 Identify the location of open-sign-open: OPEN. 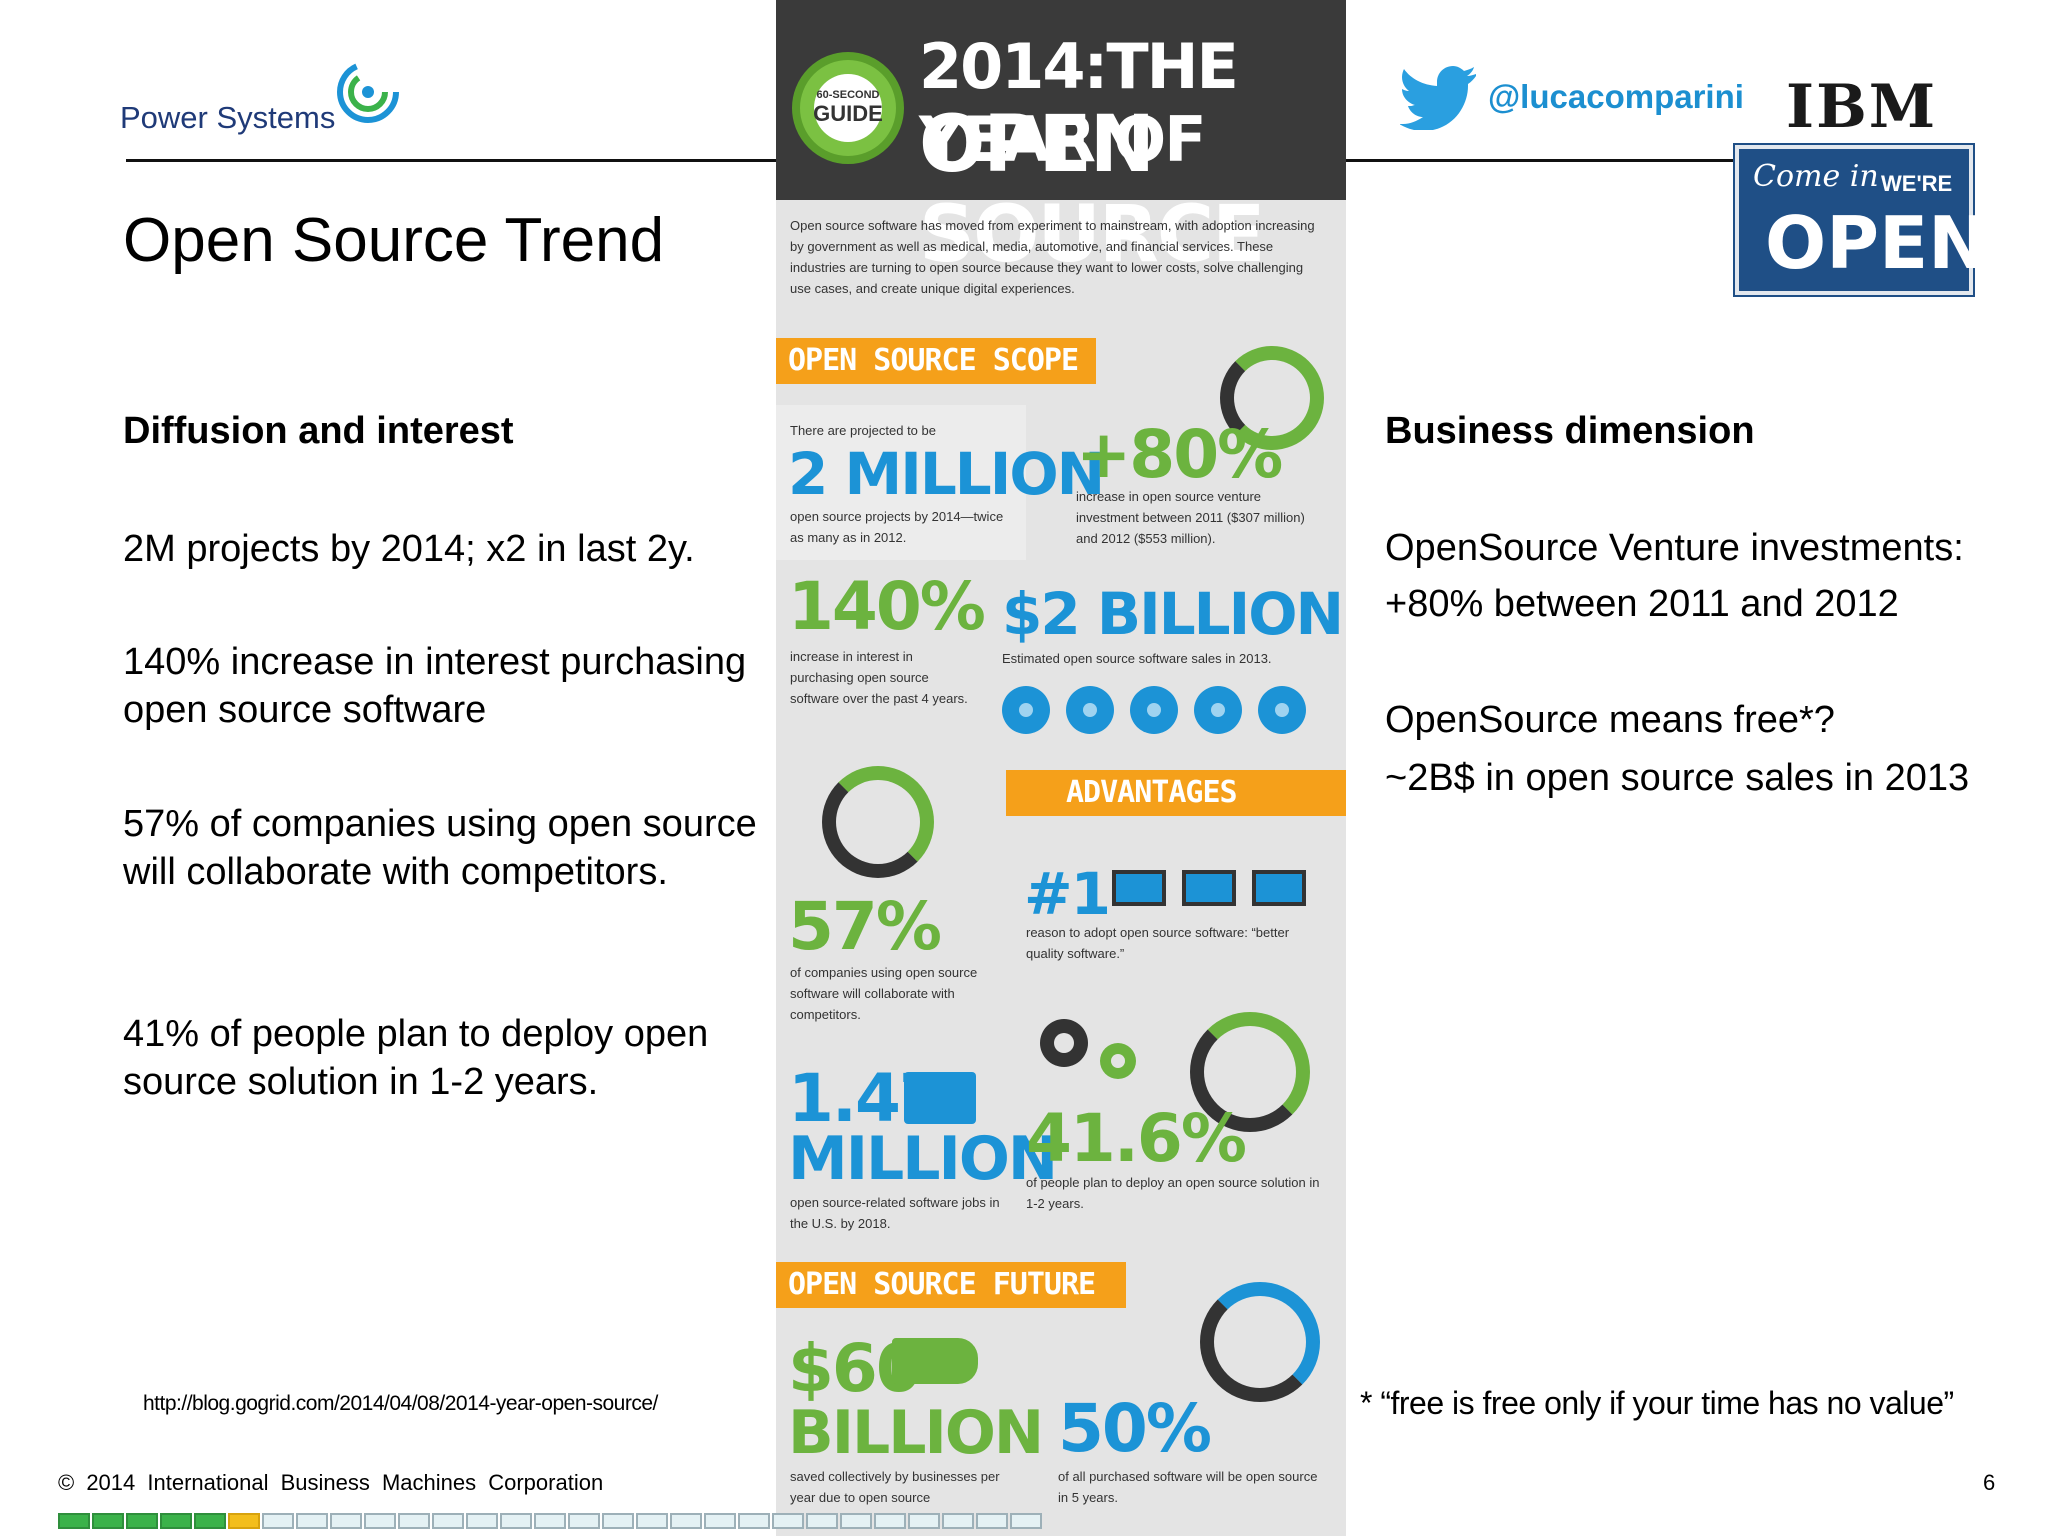
(1877, 243).